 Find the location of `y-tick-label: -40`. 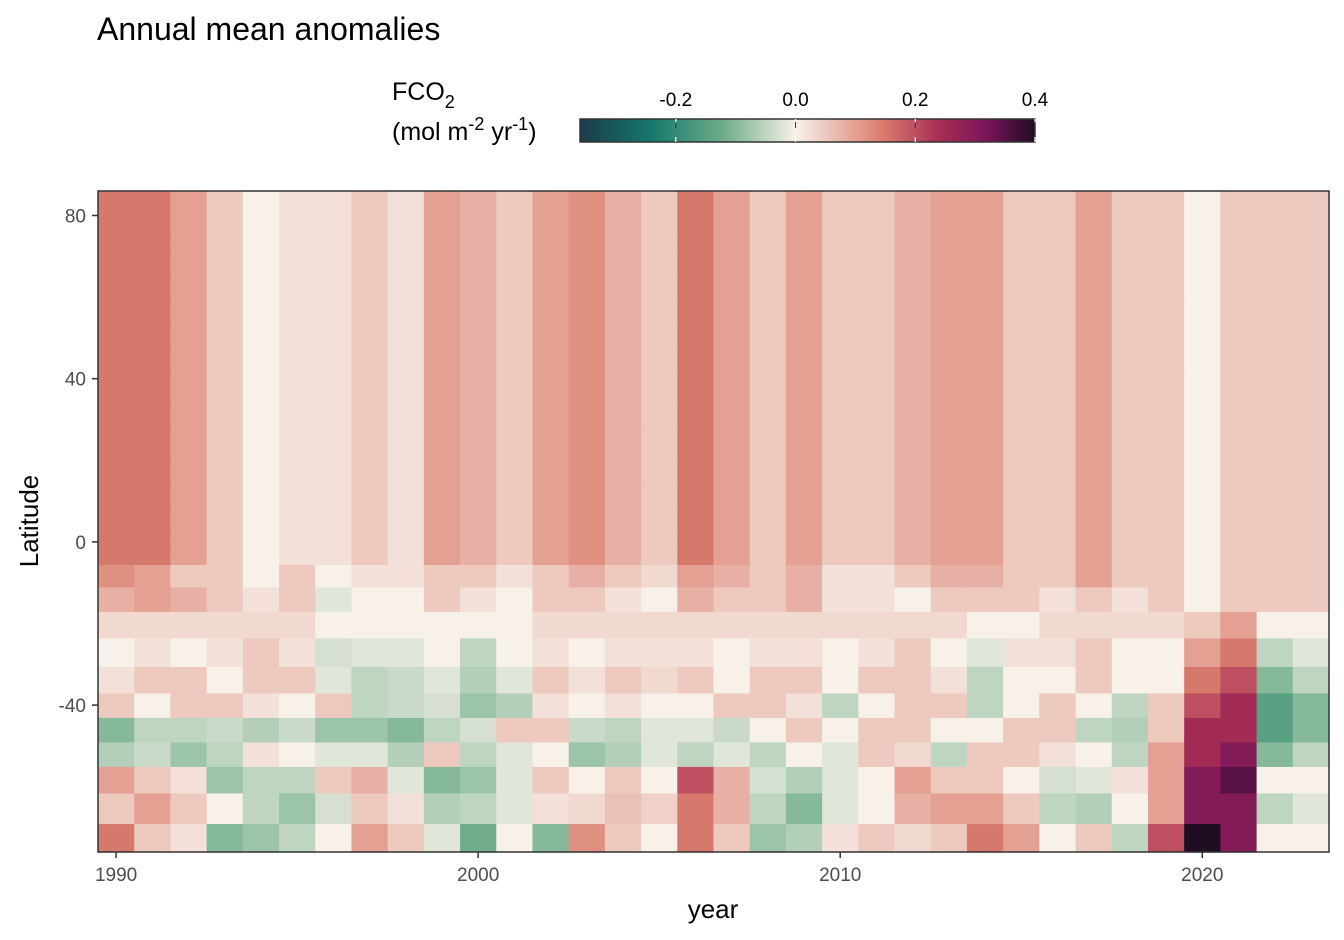

y-tick-label: -40 is located at coordinates (72, 706).